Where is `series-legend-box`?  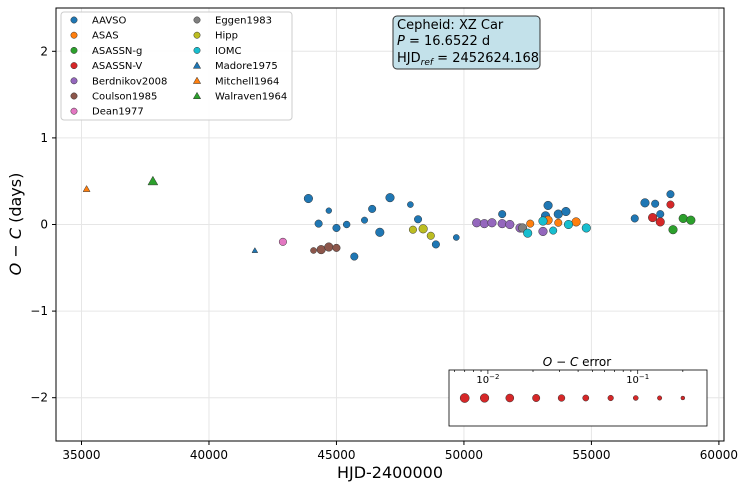
series-legend-box is located at coordinates (176, 66).